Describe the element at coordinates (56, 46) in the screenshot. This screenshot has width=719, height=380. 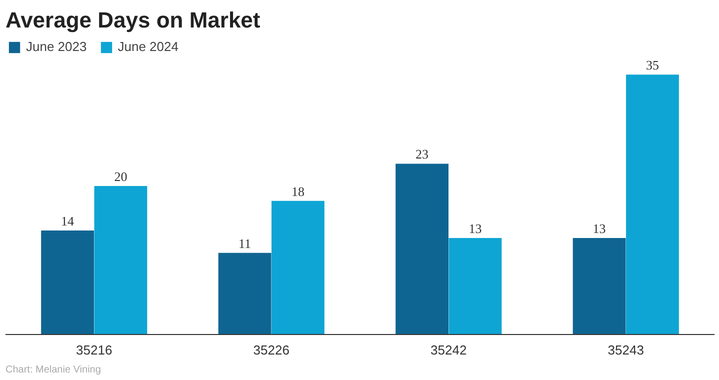
I see `legend-label: June 2023` at that location.